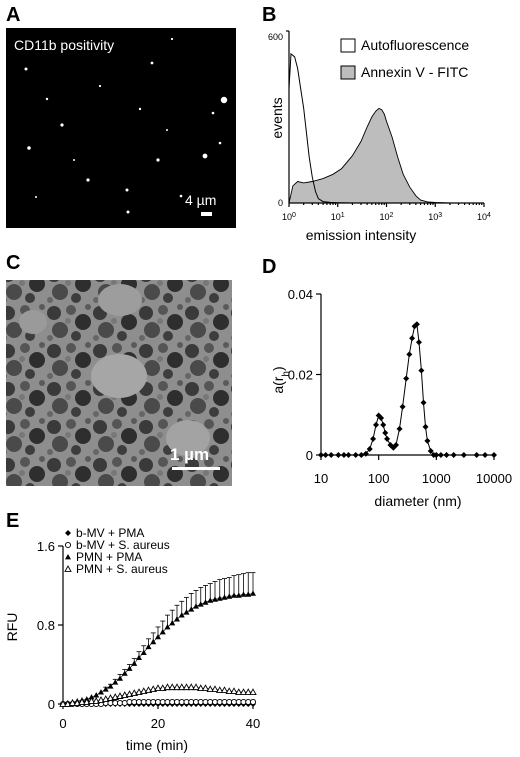  What do you see at coordinates (269, 15) in the screenshot?
I see `panel-label-b: B` at bounding box center [269, 15].